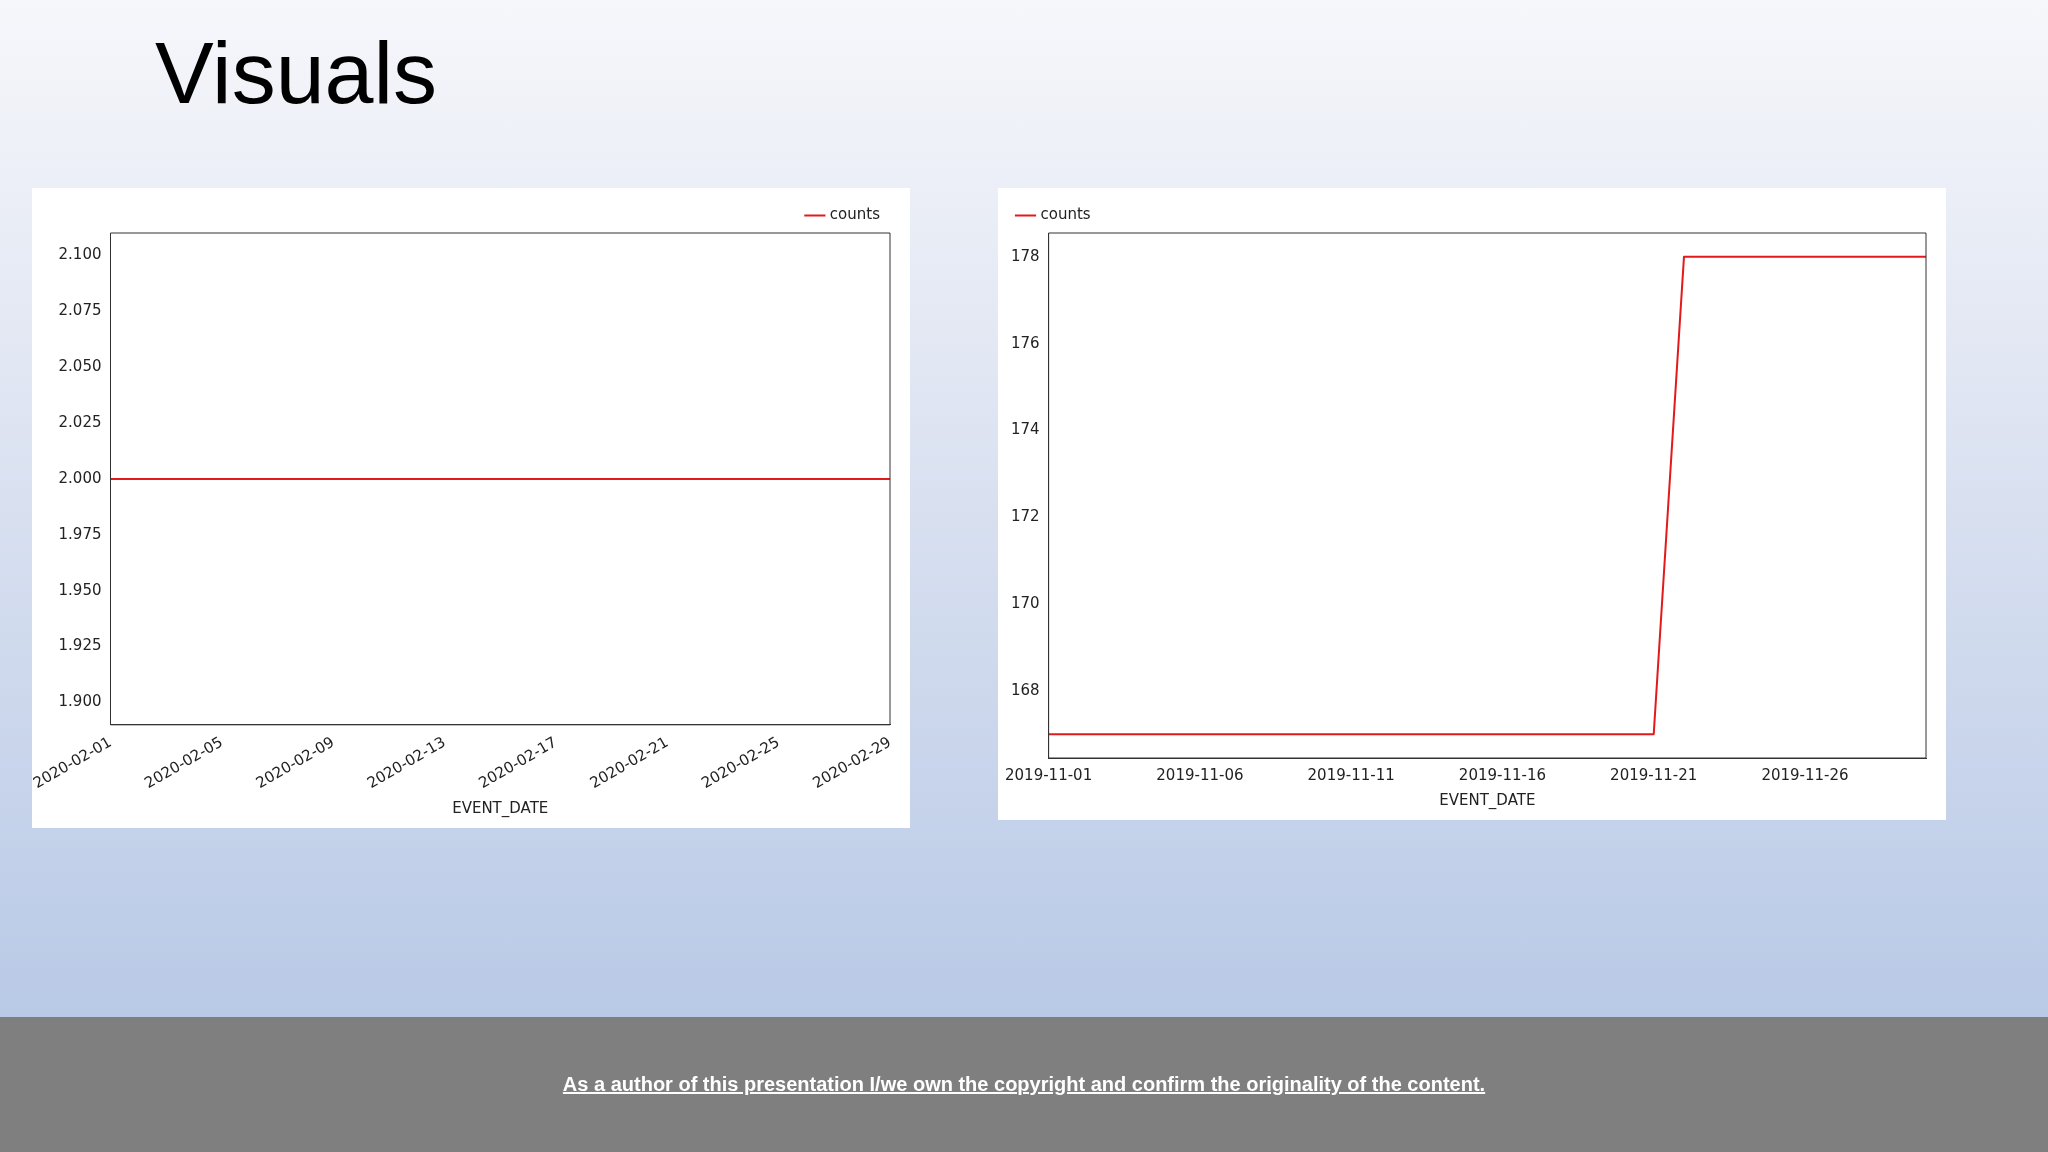  What do you see at coordinates (1025, 689) in the screenshot?
I see `y-tick-label: 168` at bounding box center [1025, 689].